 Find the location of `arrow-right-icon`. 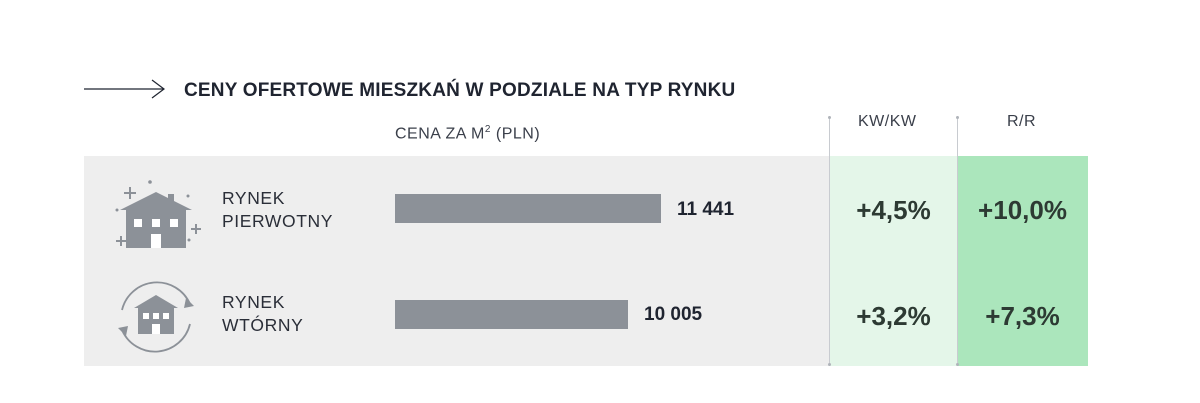

arrow-right-icon is located at coordinates (124, 89).